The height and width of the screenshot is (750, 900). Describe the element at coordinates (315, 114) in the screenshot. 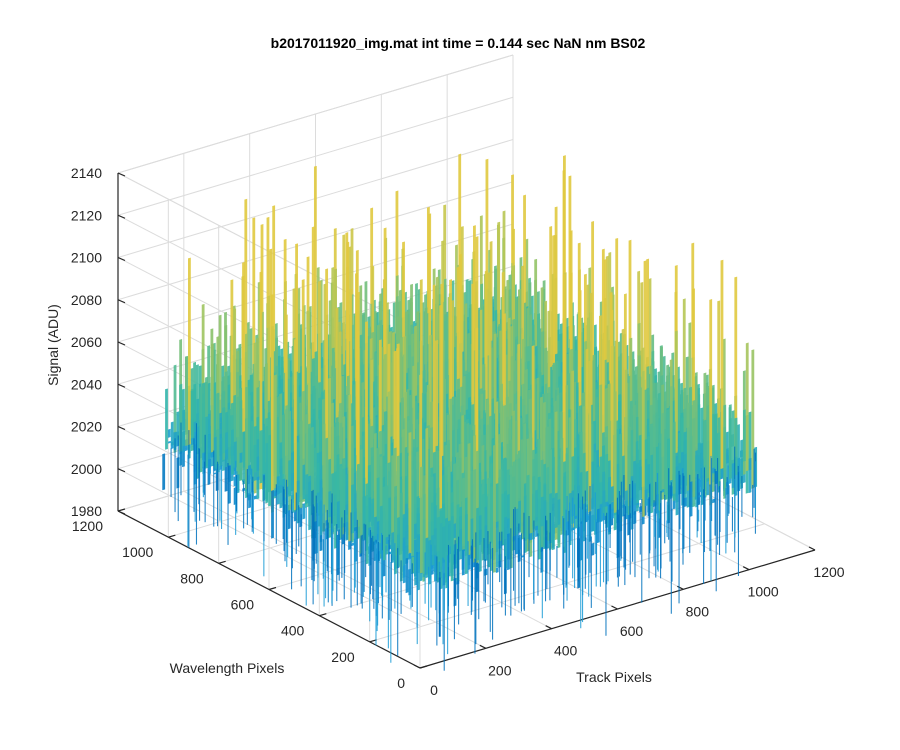

I see `box-edge` at that location.